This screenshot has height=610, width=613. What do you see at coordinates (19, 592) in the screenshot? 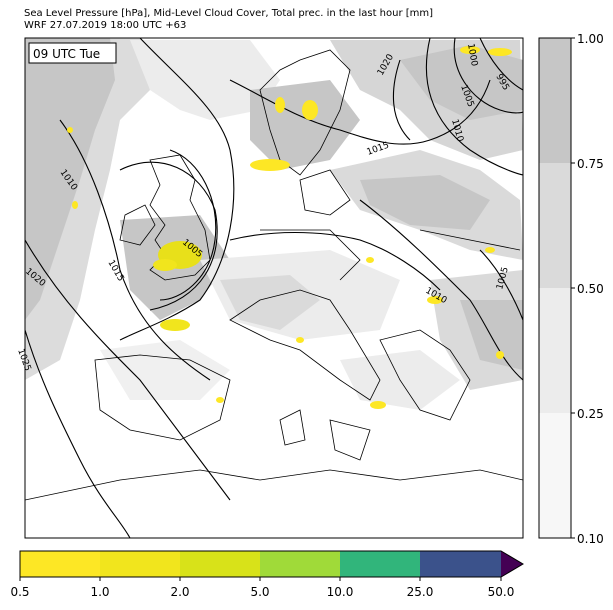
I see `precip-tick-0: 0.5` at bounding box center [19, 592].